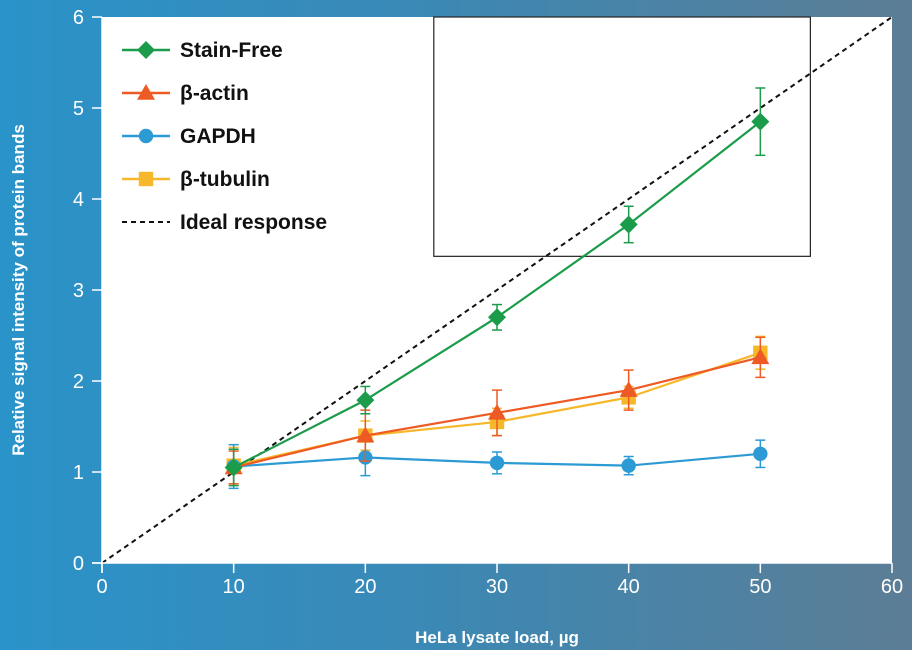 This screenshot has width=912, height=650. I want to click on legend-entry-gapdh: GAPDH, so click(189, 136).